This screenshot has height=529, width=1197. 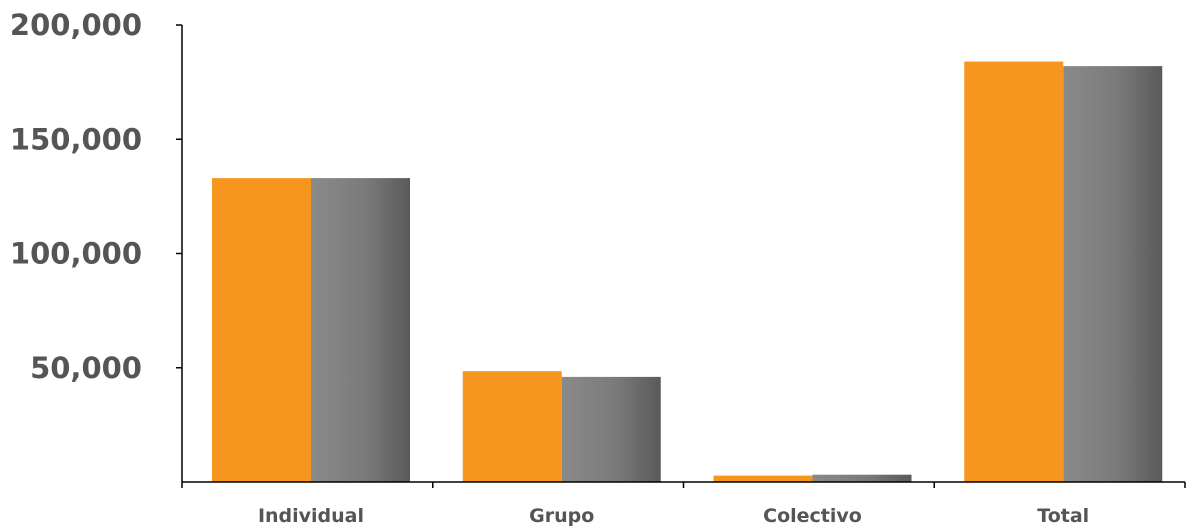 I want to click on y-tick-label: 50,000, so click(x=86, y=368).